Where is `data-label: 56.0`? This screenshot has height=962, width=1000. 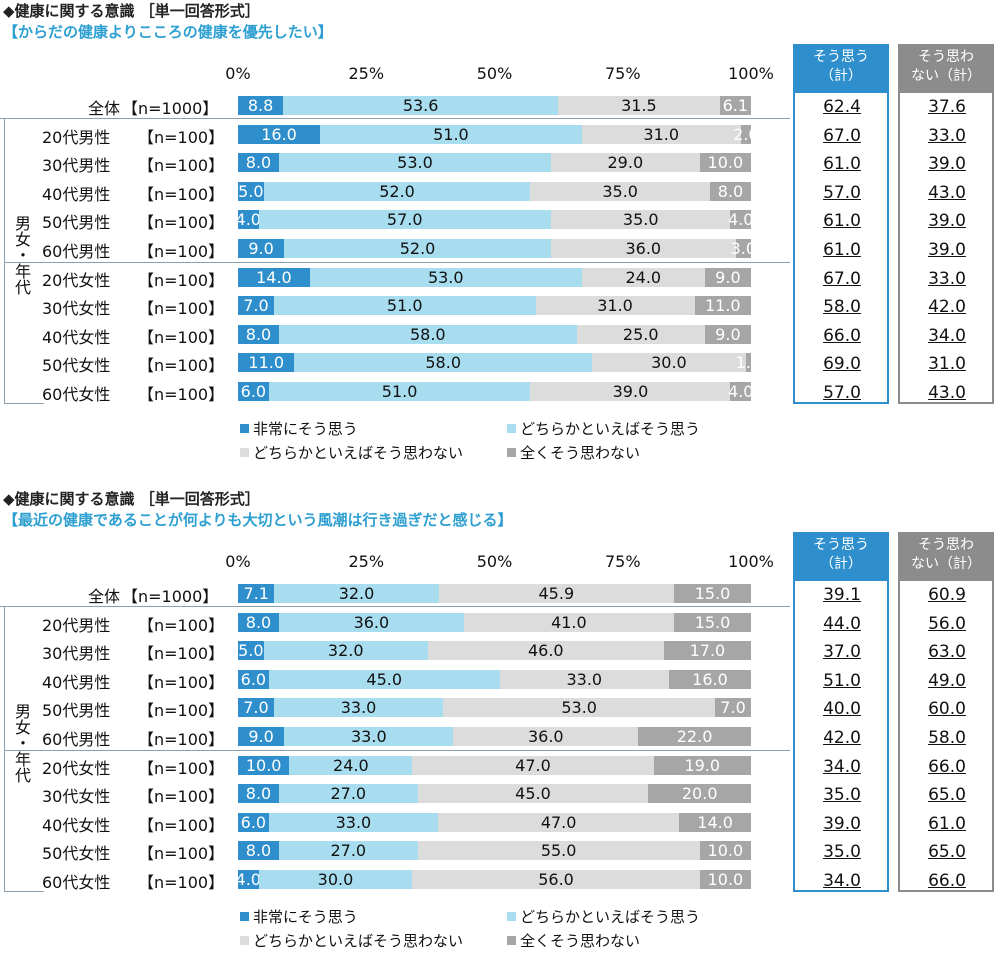 data-label: 56.0 is located at coordinates (556, 879).